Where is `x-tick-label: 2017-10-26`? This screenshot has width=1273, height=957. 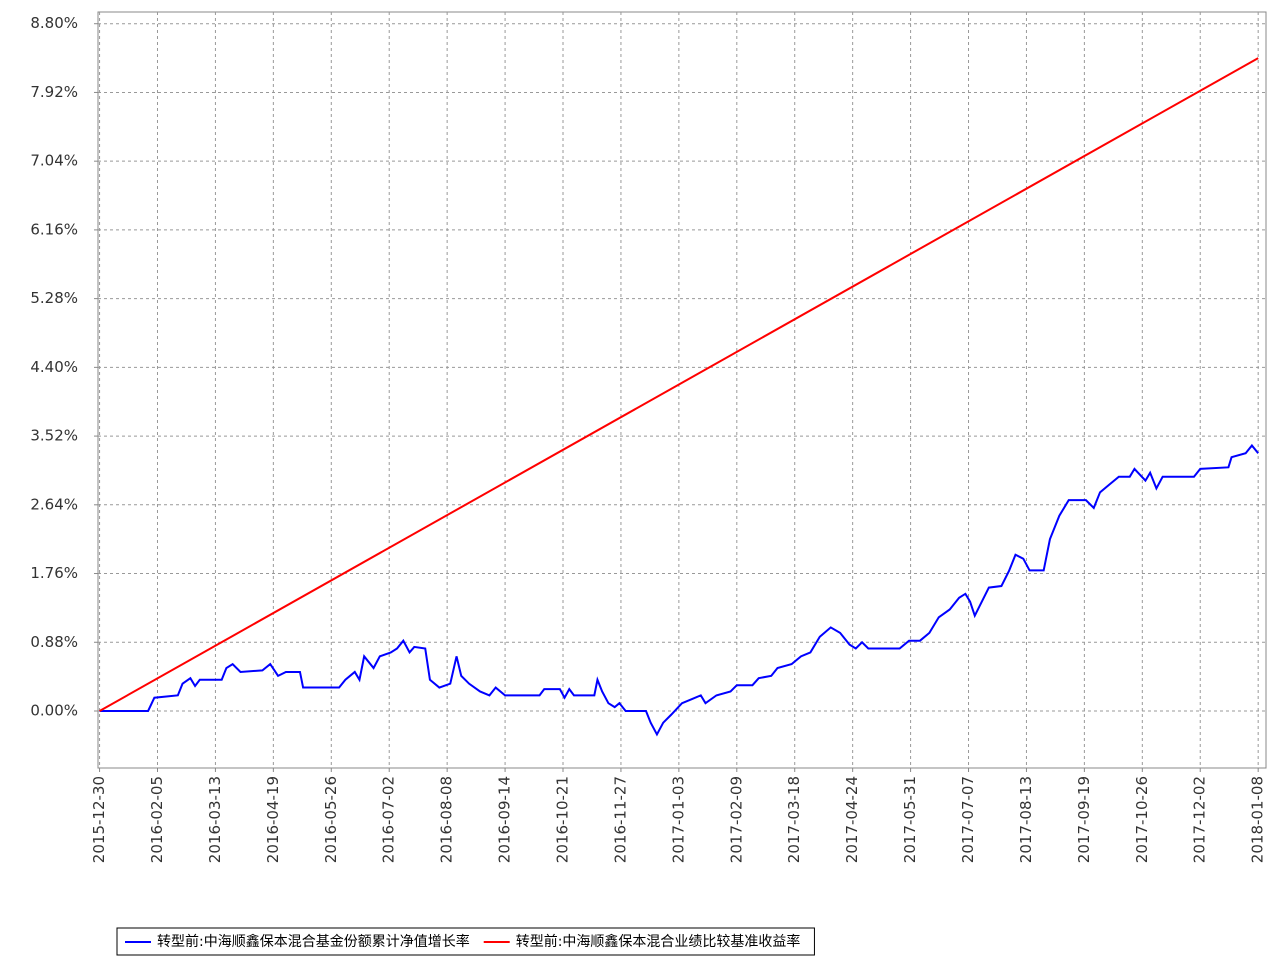 x-tick-label: 2017-10-26 is located at coordinates (1142, 819).